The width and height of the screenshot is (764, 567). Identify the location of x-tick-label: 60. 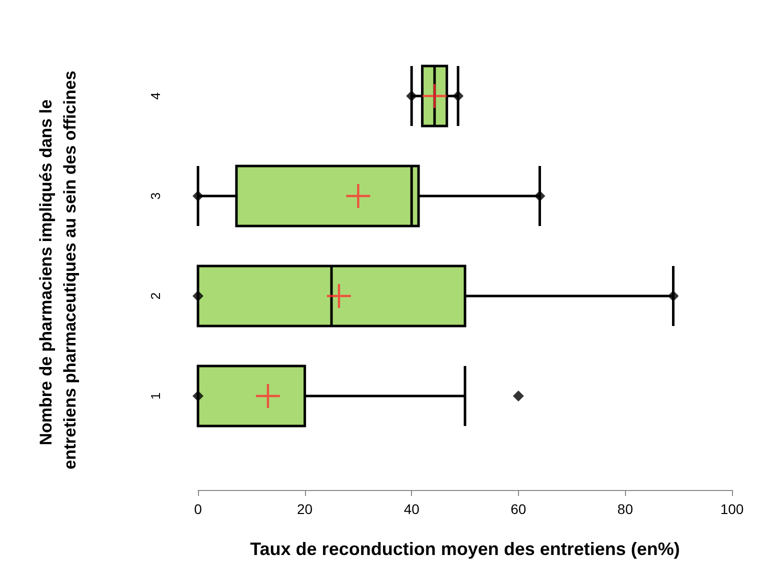
(518, 509).